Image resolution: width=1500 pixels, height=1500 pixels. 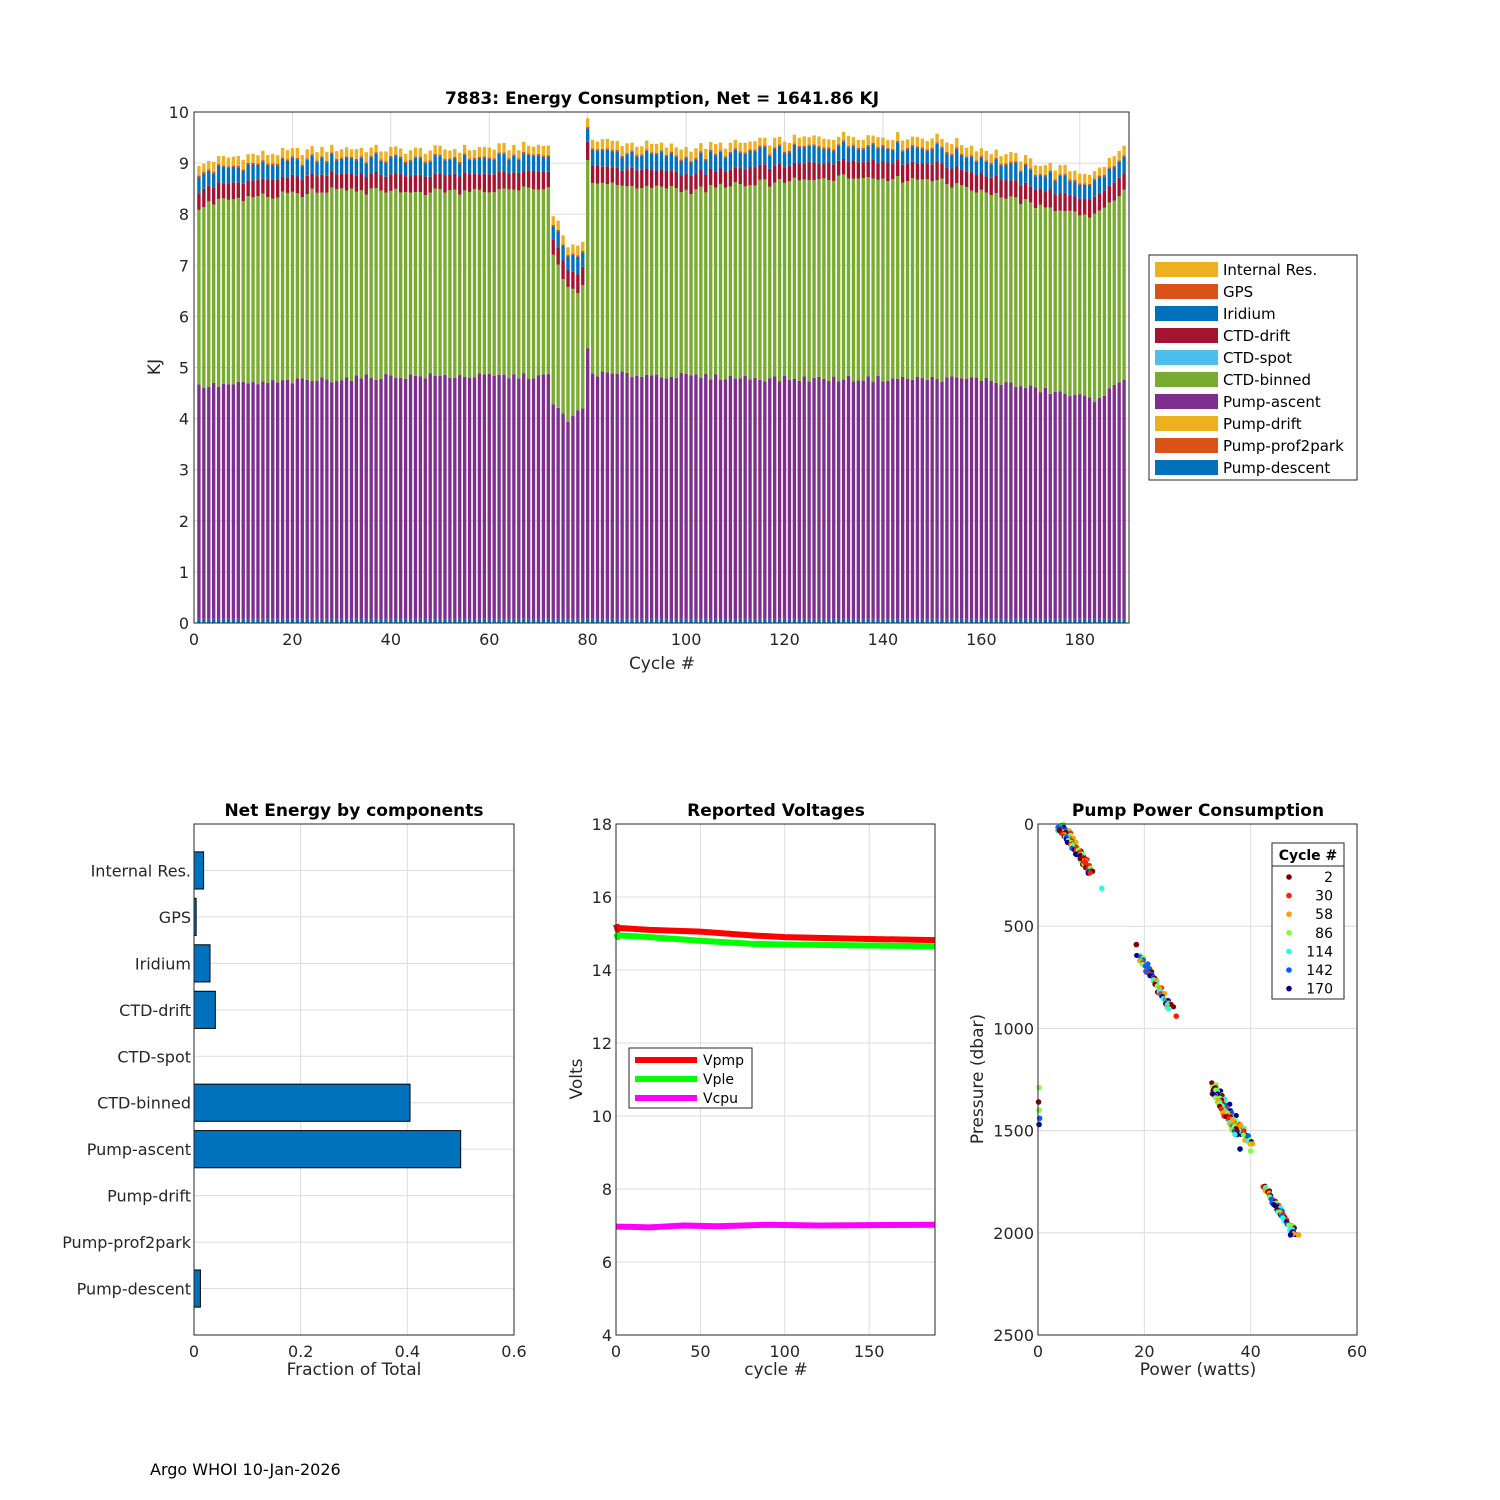 I want to click on components-bar, so click(x=199, y=870).